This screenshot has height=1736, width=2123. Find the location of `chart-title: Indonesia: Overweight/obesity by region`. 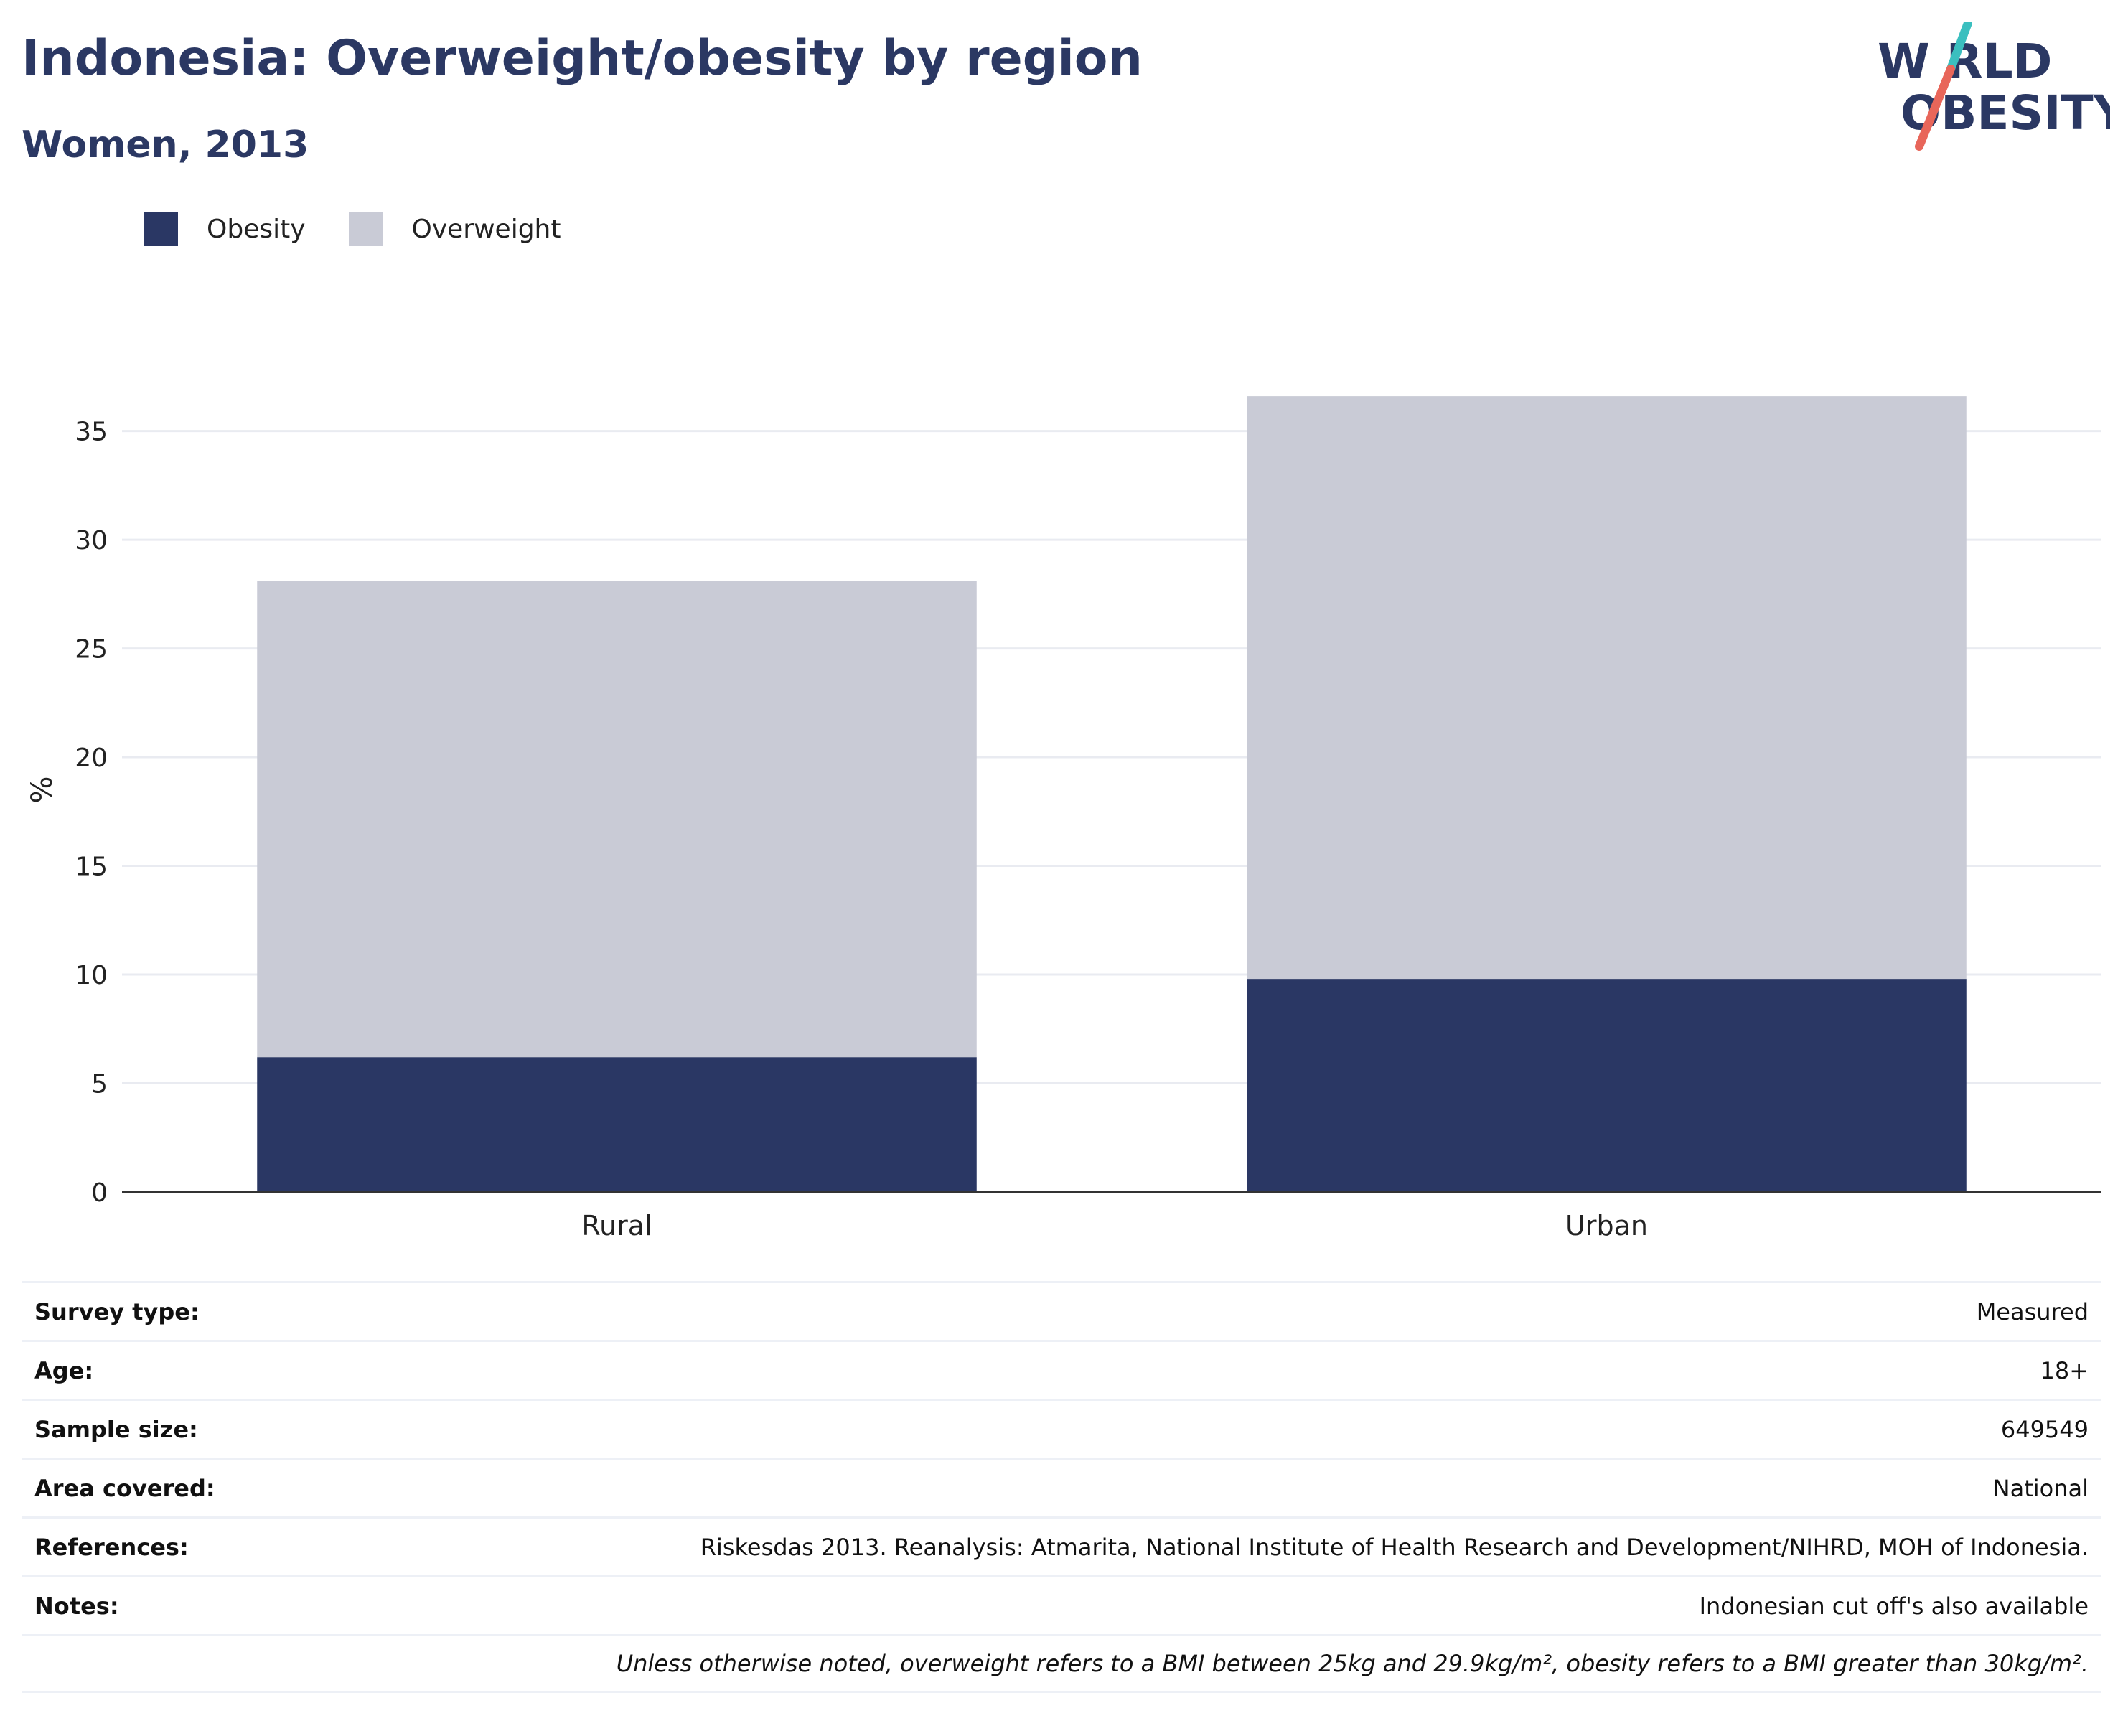

chart-title: Indonesia: Overweight/obesity by region is located at coordinates (582, 58).